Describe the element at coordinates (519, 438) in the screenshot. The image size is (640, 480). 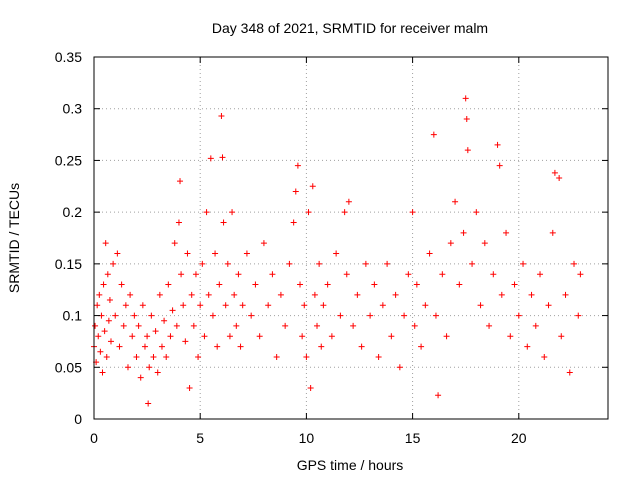
I see `x-tick-label: 20` at that location.